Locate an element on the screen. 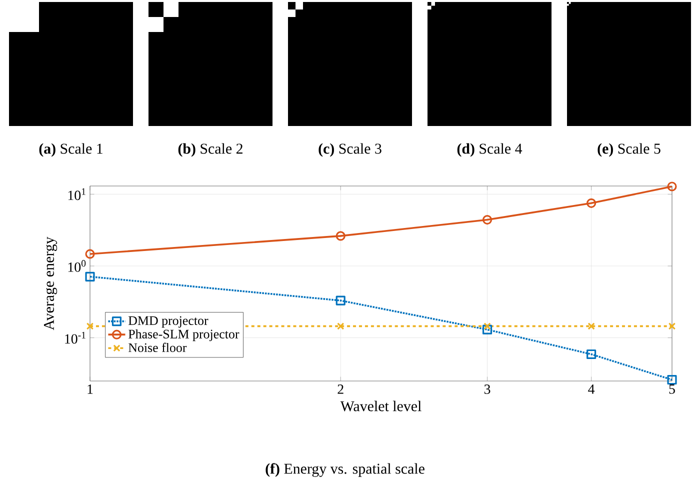 Image resolution: width=699 pixels, height=489 pixels. x-tick-label: 5 is located at coordinates (672, 389).